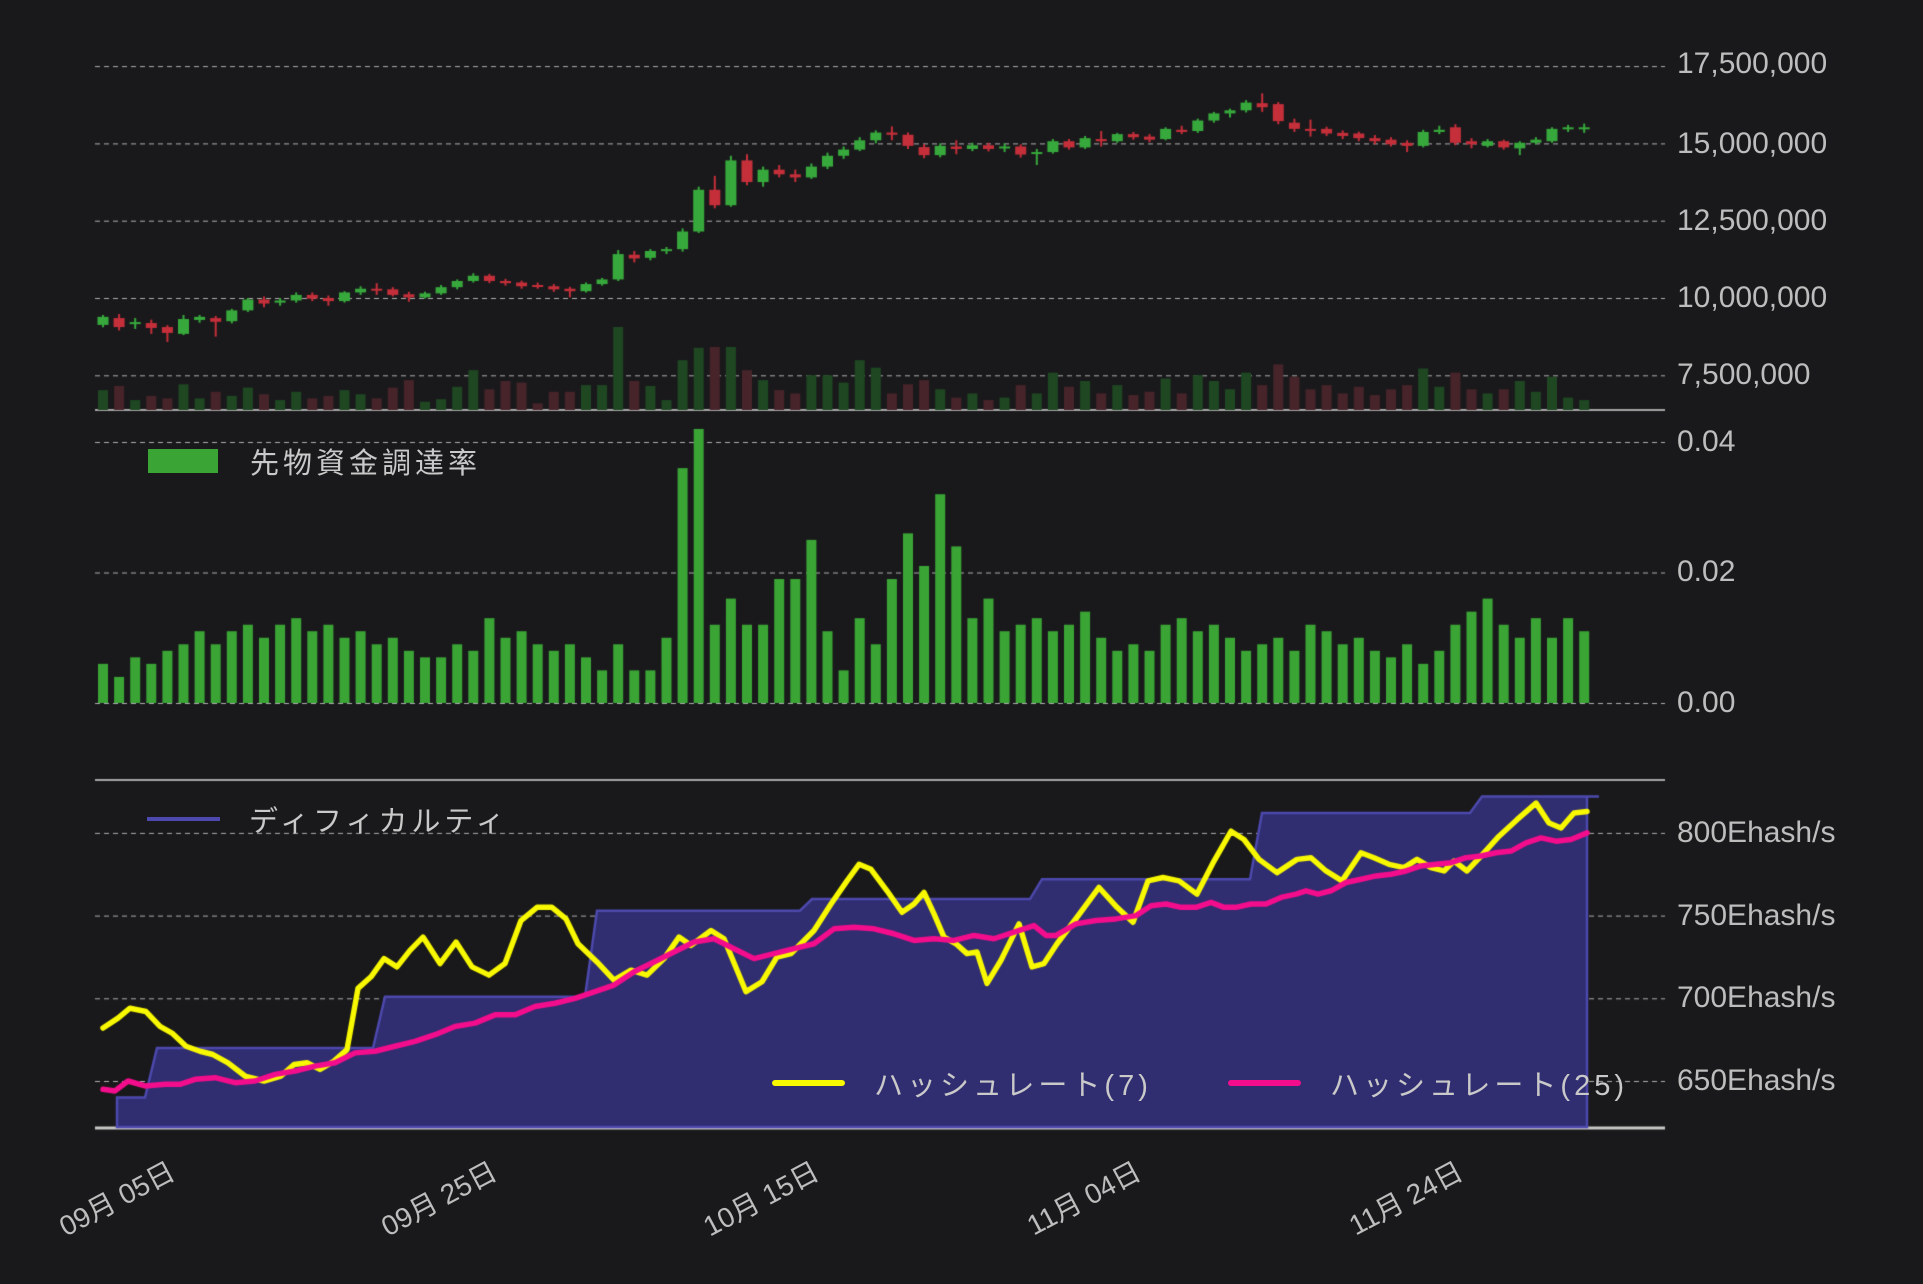 This screenshot has height=1284, width=1923. Describe the element at coordinates (1706, 571) in the screenshot. I see `funding-axis-tick-002: 0.02` at that location.